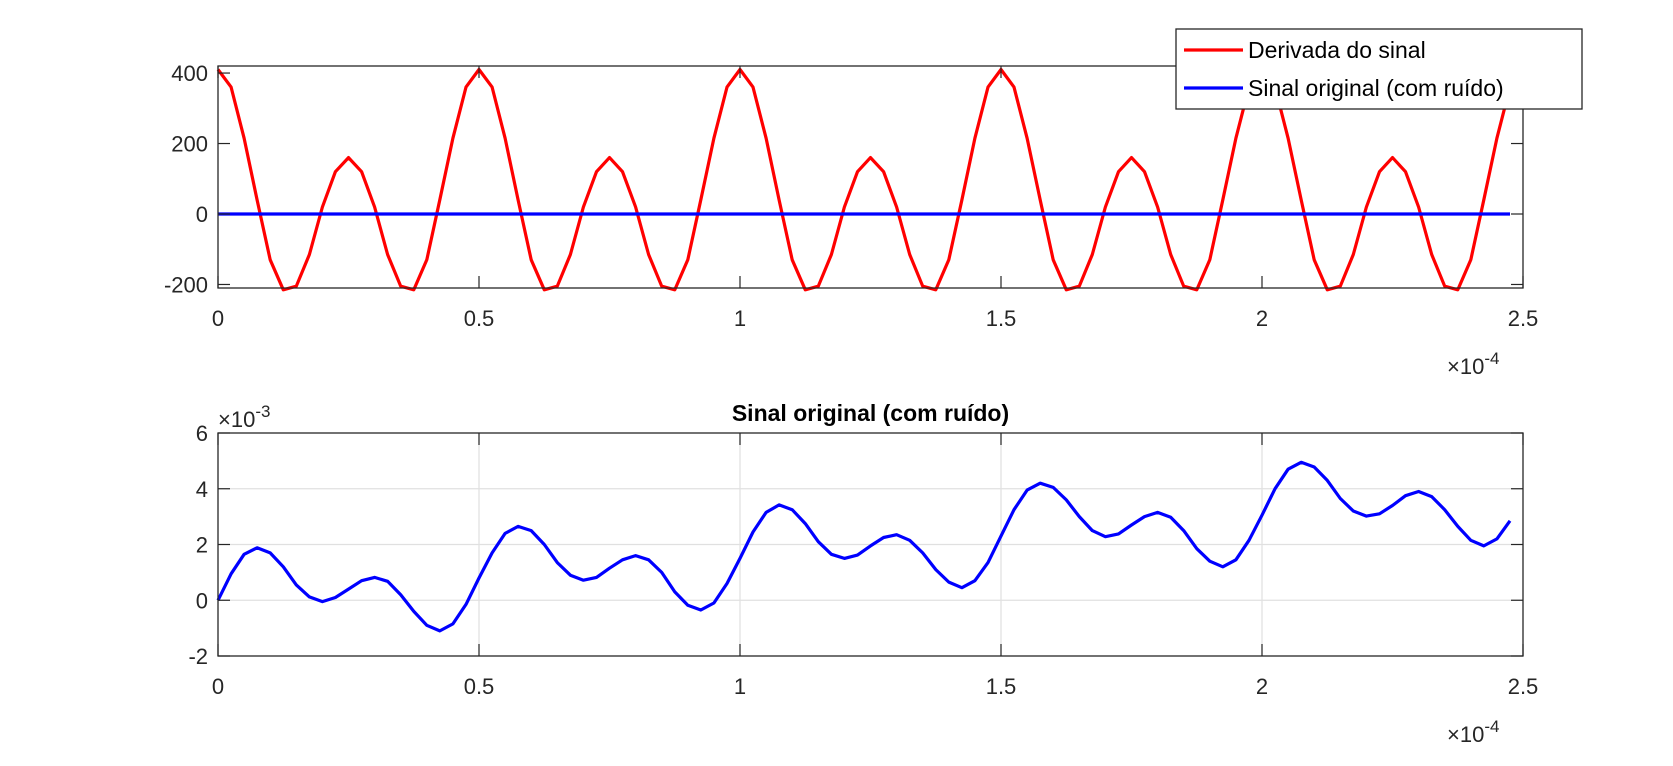 Image resolution: width=1673 pixels, height=766 pixels. What do you see at coordinates (1001, 318) in the screenshot?
I see `top-x-tick-label: 1.5` at bounding box center [1001, 318].